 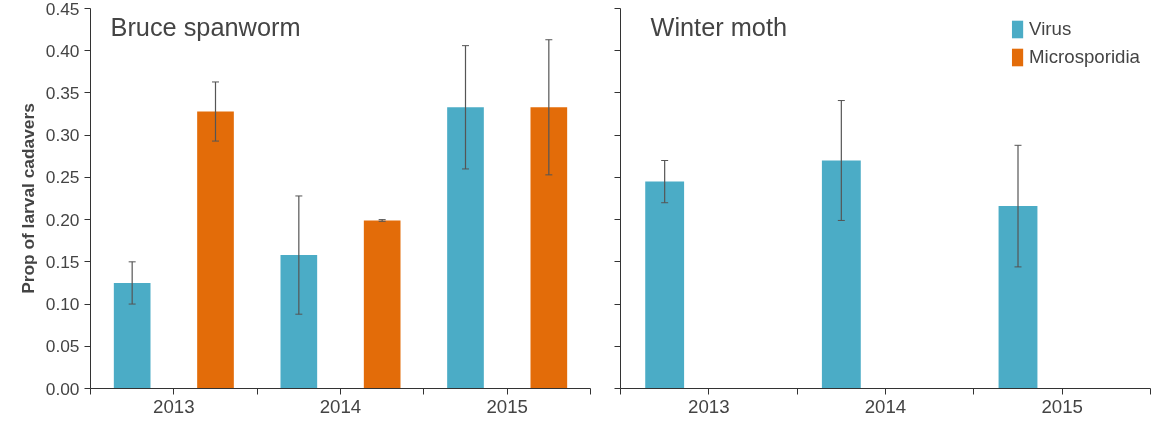 What do you see at coordinates (62, 177) in the screenshot?
I see `y-tick-label: 0.25` at bounding box center [62, 177].